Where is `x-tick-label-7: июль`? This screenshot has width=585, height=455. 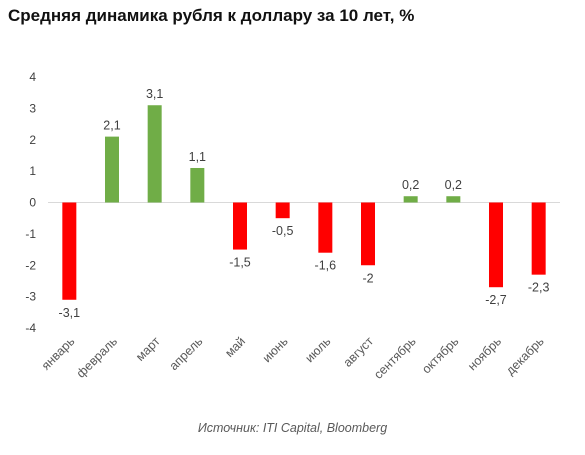 x-tick-label-7: июль is located at coordinates (317, 349).